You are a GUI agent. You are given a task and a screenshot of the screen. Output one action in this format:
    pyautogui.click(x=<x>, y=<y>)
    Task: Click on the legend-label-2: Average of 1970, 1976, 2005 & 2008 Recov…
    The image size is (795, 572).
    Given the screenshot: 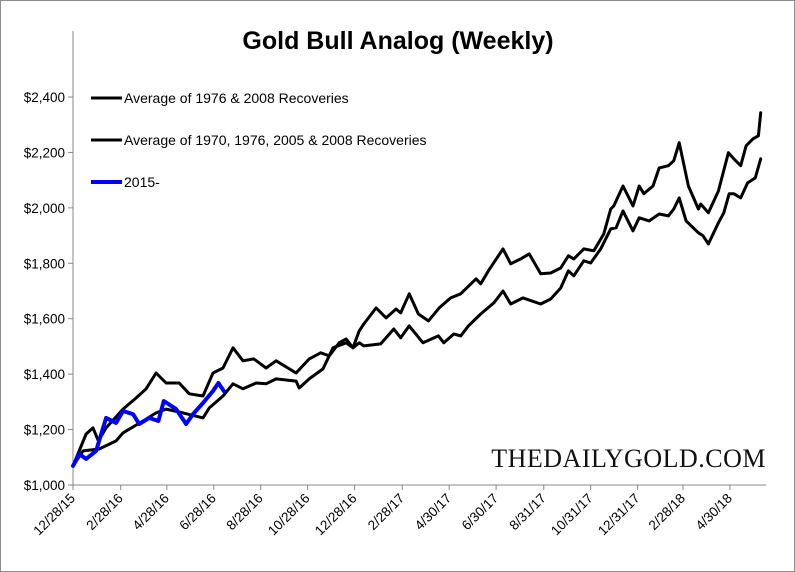 What is the action you would take?
    pyautogui.click(x=275, y=140)
    